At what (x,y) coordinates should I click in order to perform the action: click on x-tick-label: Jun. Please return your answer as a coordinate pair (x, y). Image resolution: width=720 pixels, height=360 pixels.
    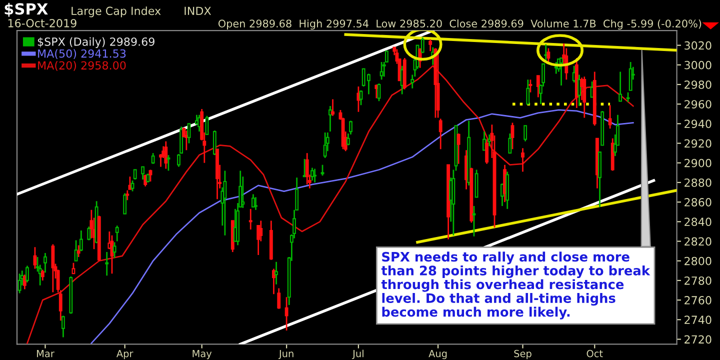
    Looking at the image, I should click on (286, 355).